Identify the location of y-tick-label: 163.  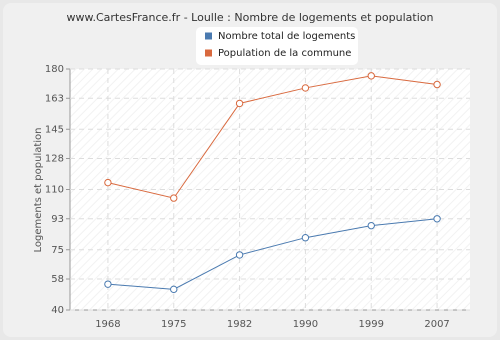
(54, 98).